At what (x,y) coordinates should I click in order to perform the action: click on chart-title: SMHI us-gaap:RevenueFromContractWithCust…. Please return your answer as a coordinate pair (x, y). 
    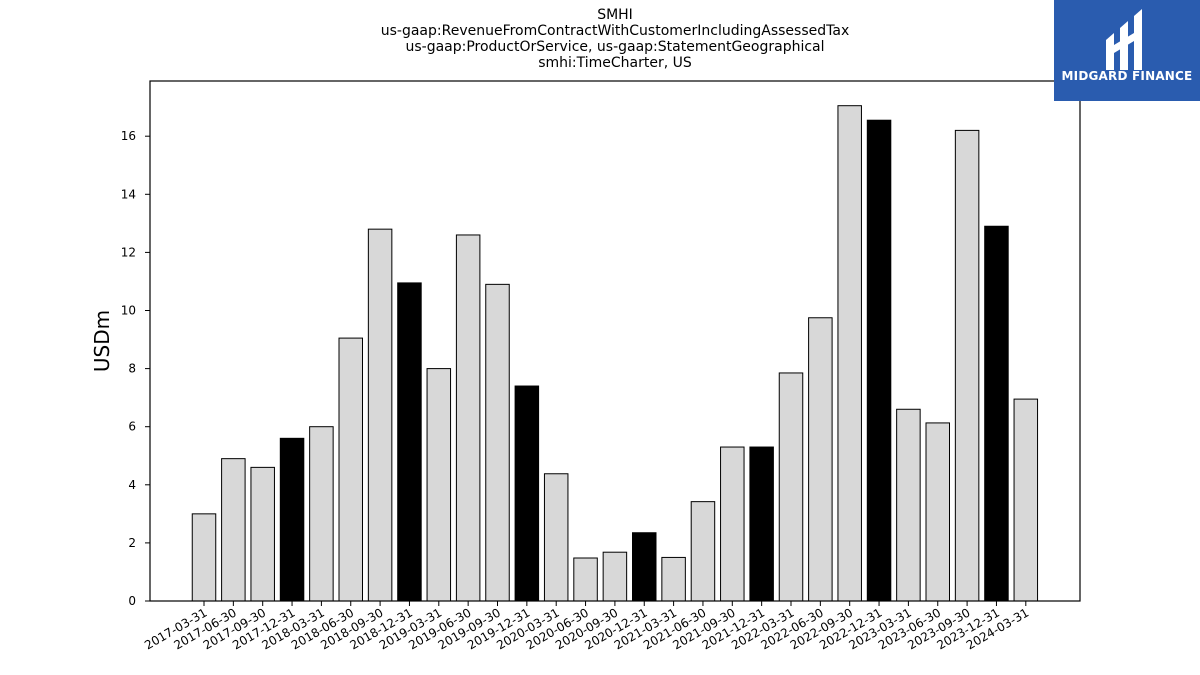
    Looking at the image, I should click on (615, 39).